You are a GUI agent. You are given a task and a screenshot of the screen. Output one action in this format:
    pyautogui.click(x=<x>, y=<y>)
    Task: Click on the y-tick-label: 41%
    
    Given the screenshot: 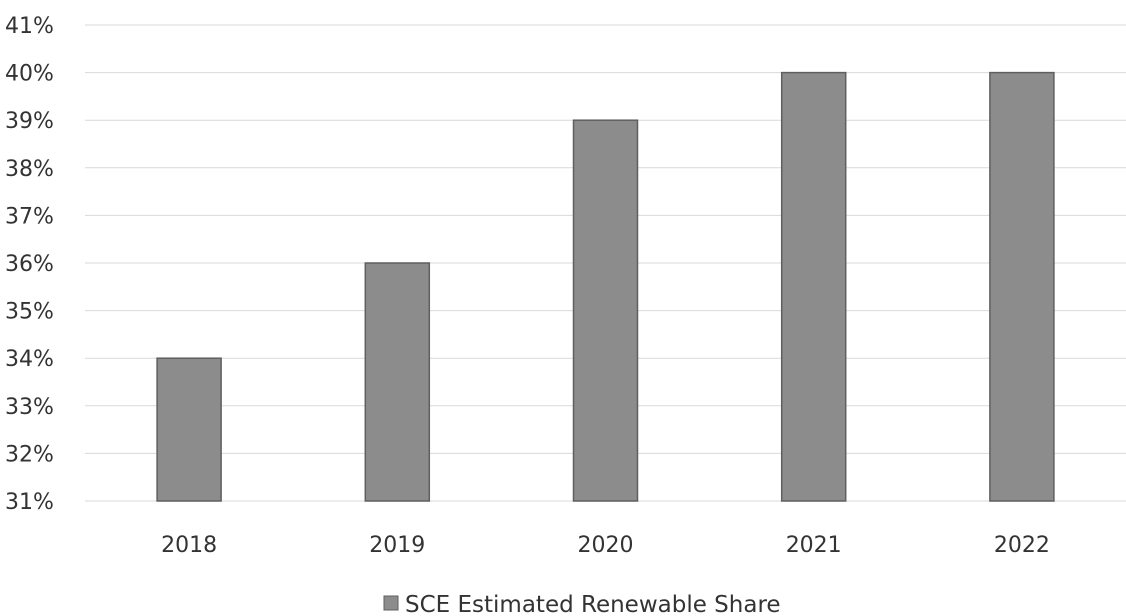 What is the action you would take?
    pyautogui.click(x=29, y=26)
    